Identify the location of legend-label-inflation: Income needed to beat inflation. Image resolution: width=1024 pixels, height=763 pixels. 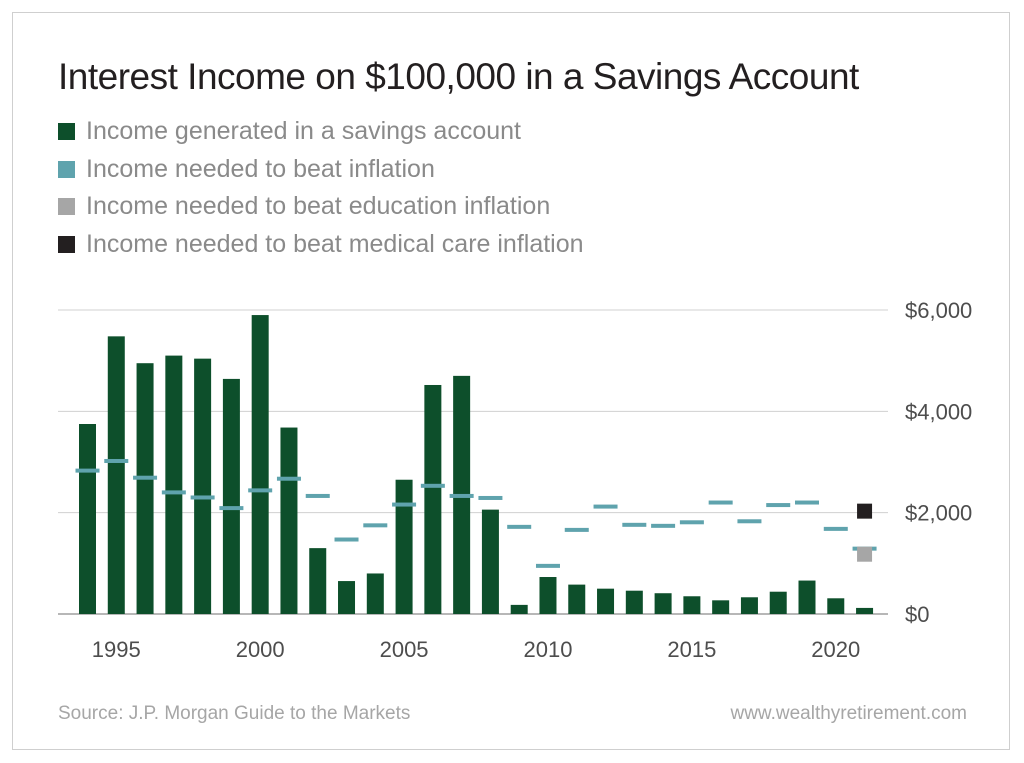
(260, 168).